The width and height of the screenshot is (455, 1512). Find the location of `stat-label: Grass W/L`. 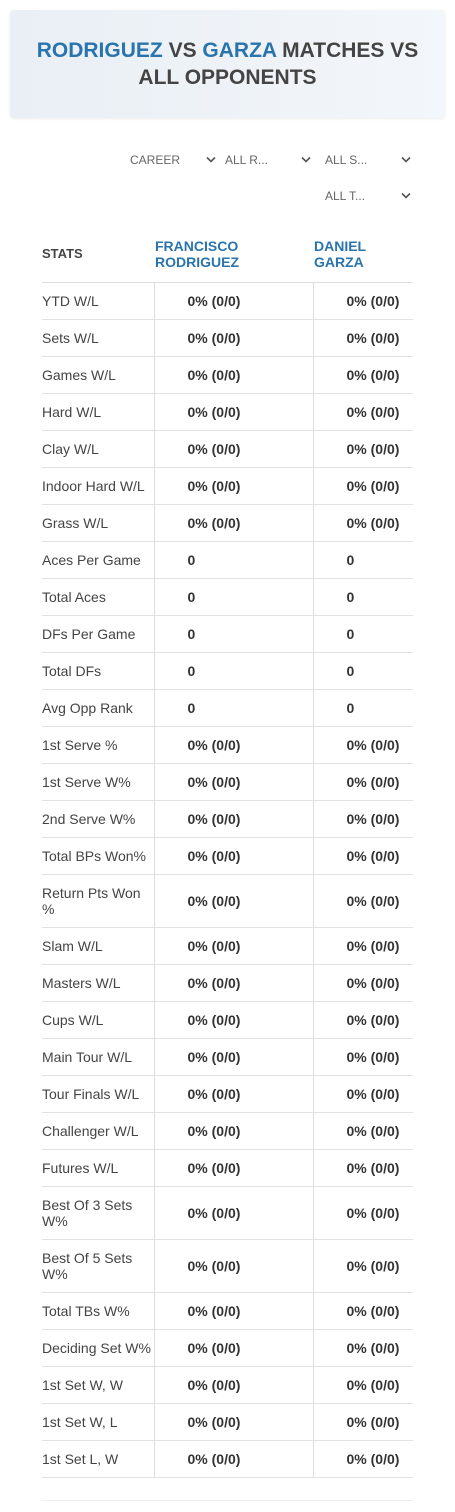

stat-label: Grass W/L is located at coordinates (98, 523).